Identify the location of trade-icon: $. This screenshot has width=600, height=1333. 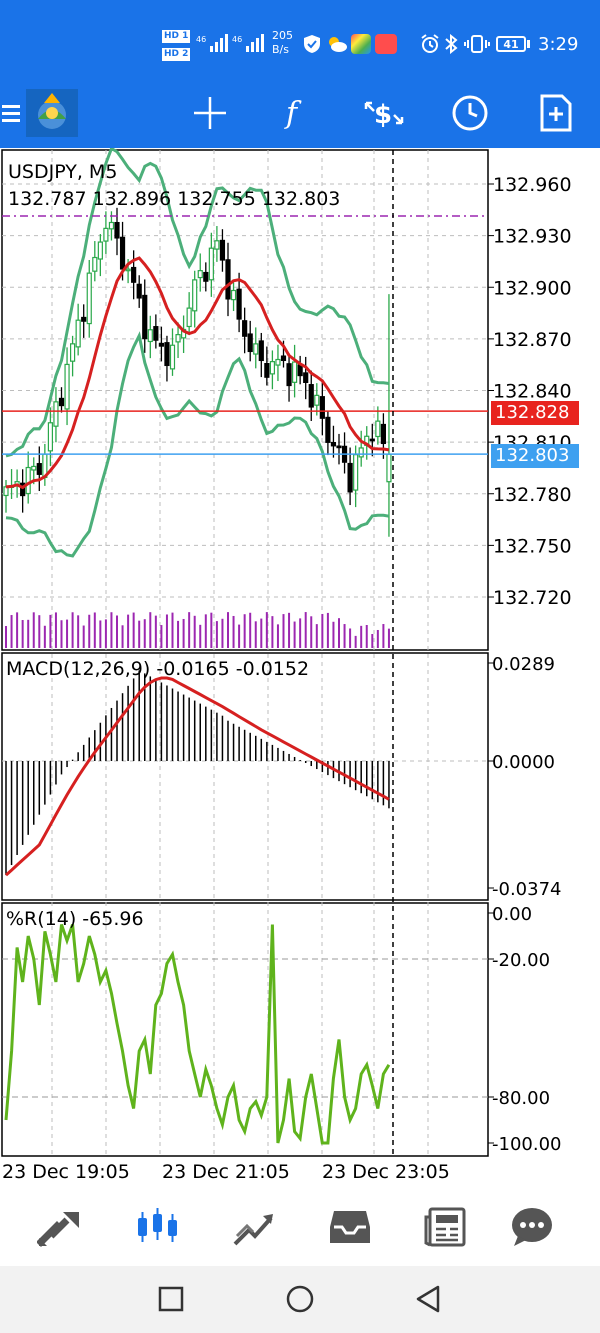
(384, 115).